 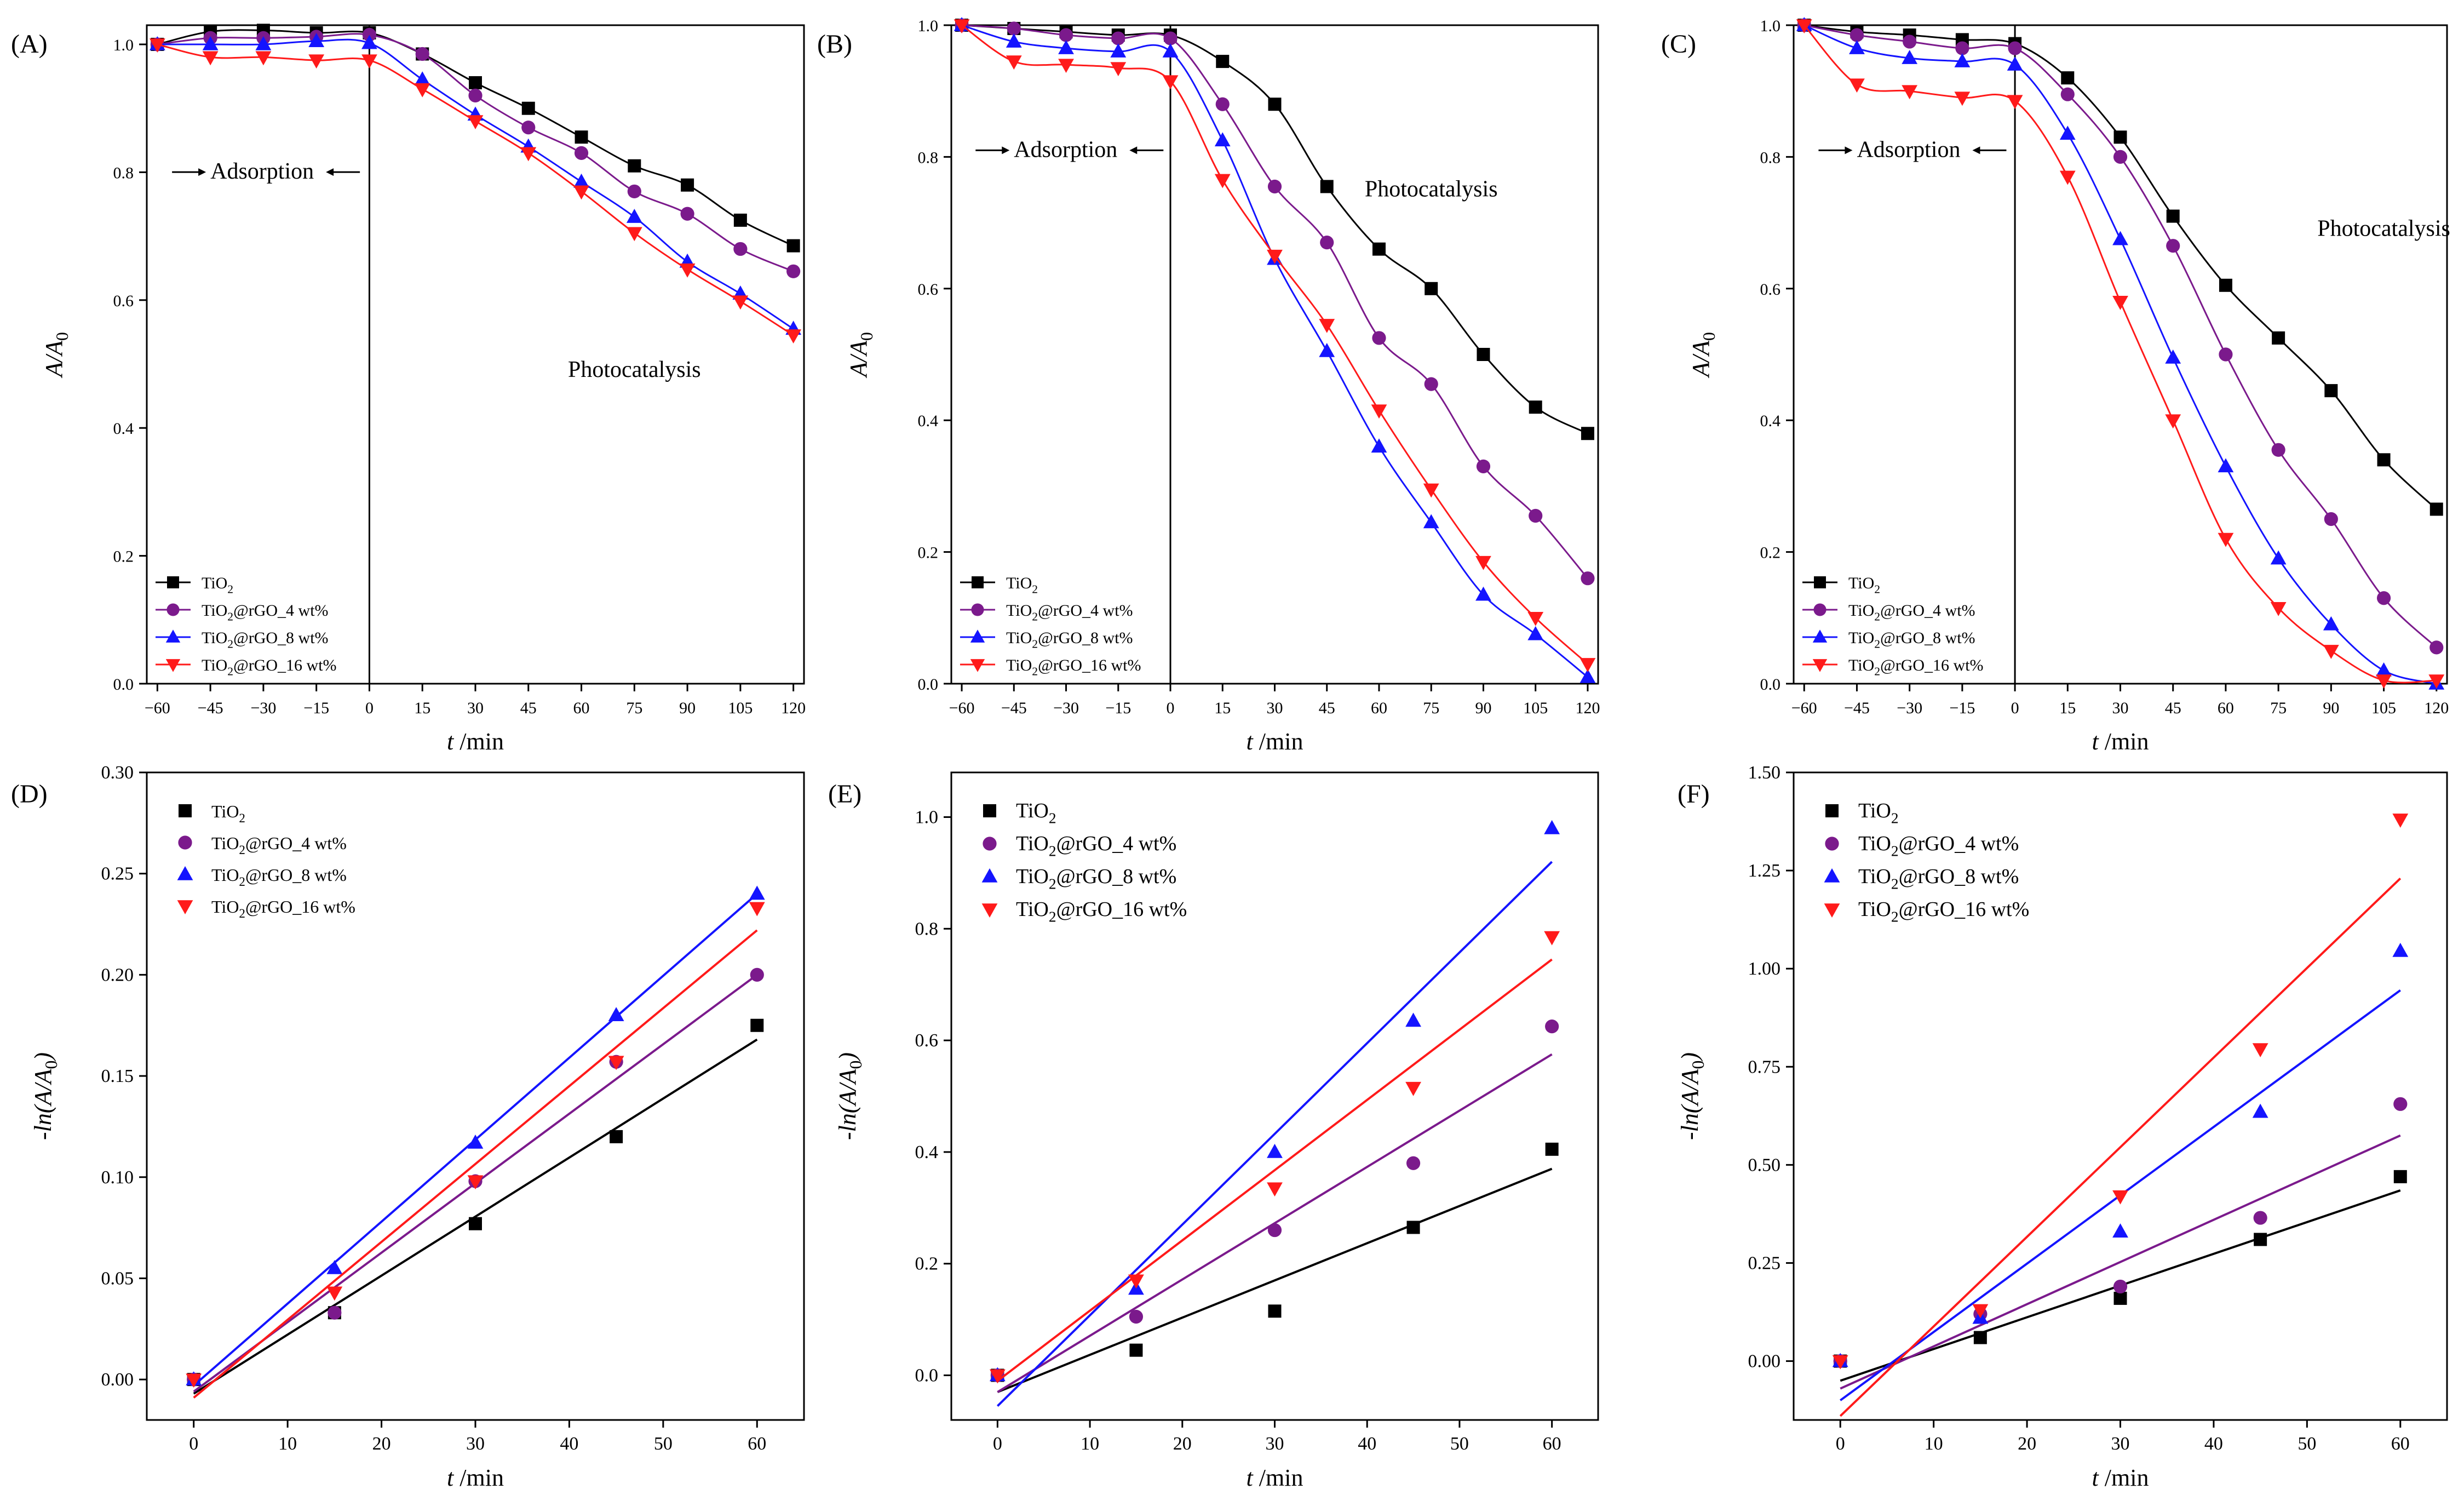 I want to click on series-tio2, so click(x=1275, y=1267).